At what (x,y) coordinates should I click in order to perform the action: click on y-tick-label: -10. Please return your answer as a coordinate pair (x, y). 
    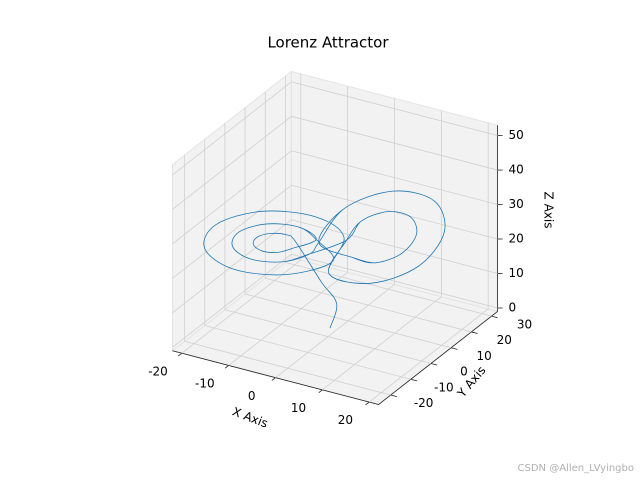
    Looking at the image, I should click on (444, 387).